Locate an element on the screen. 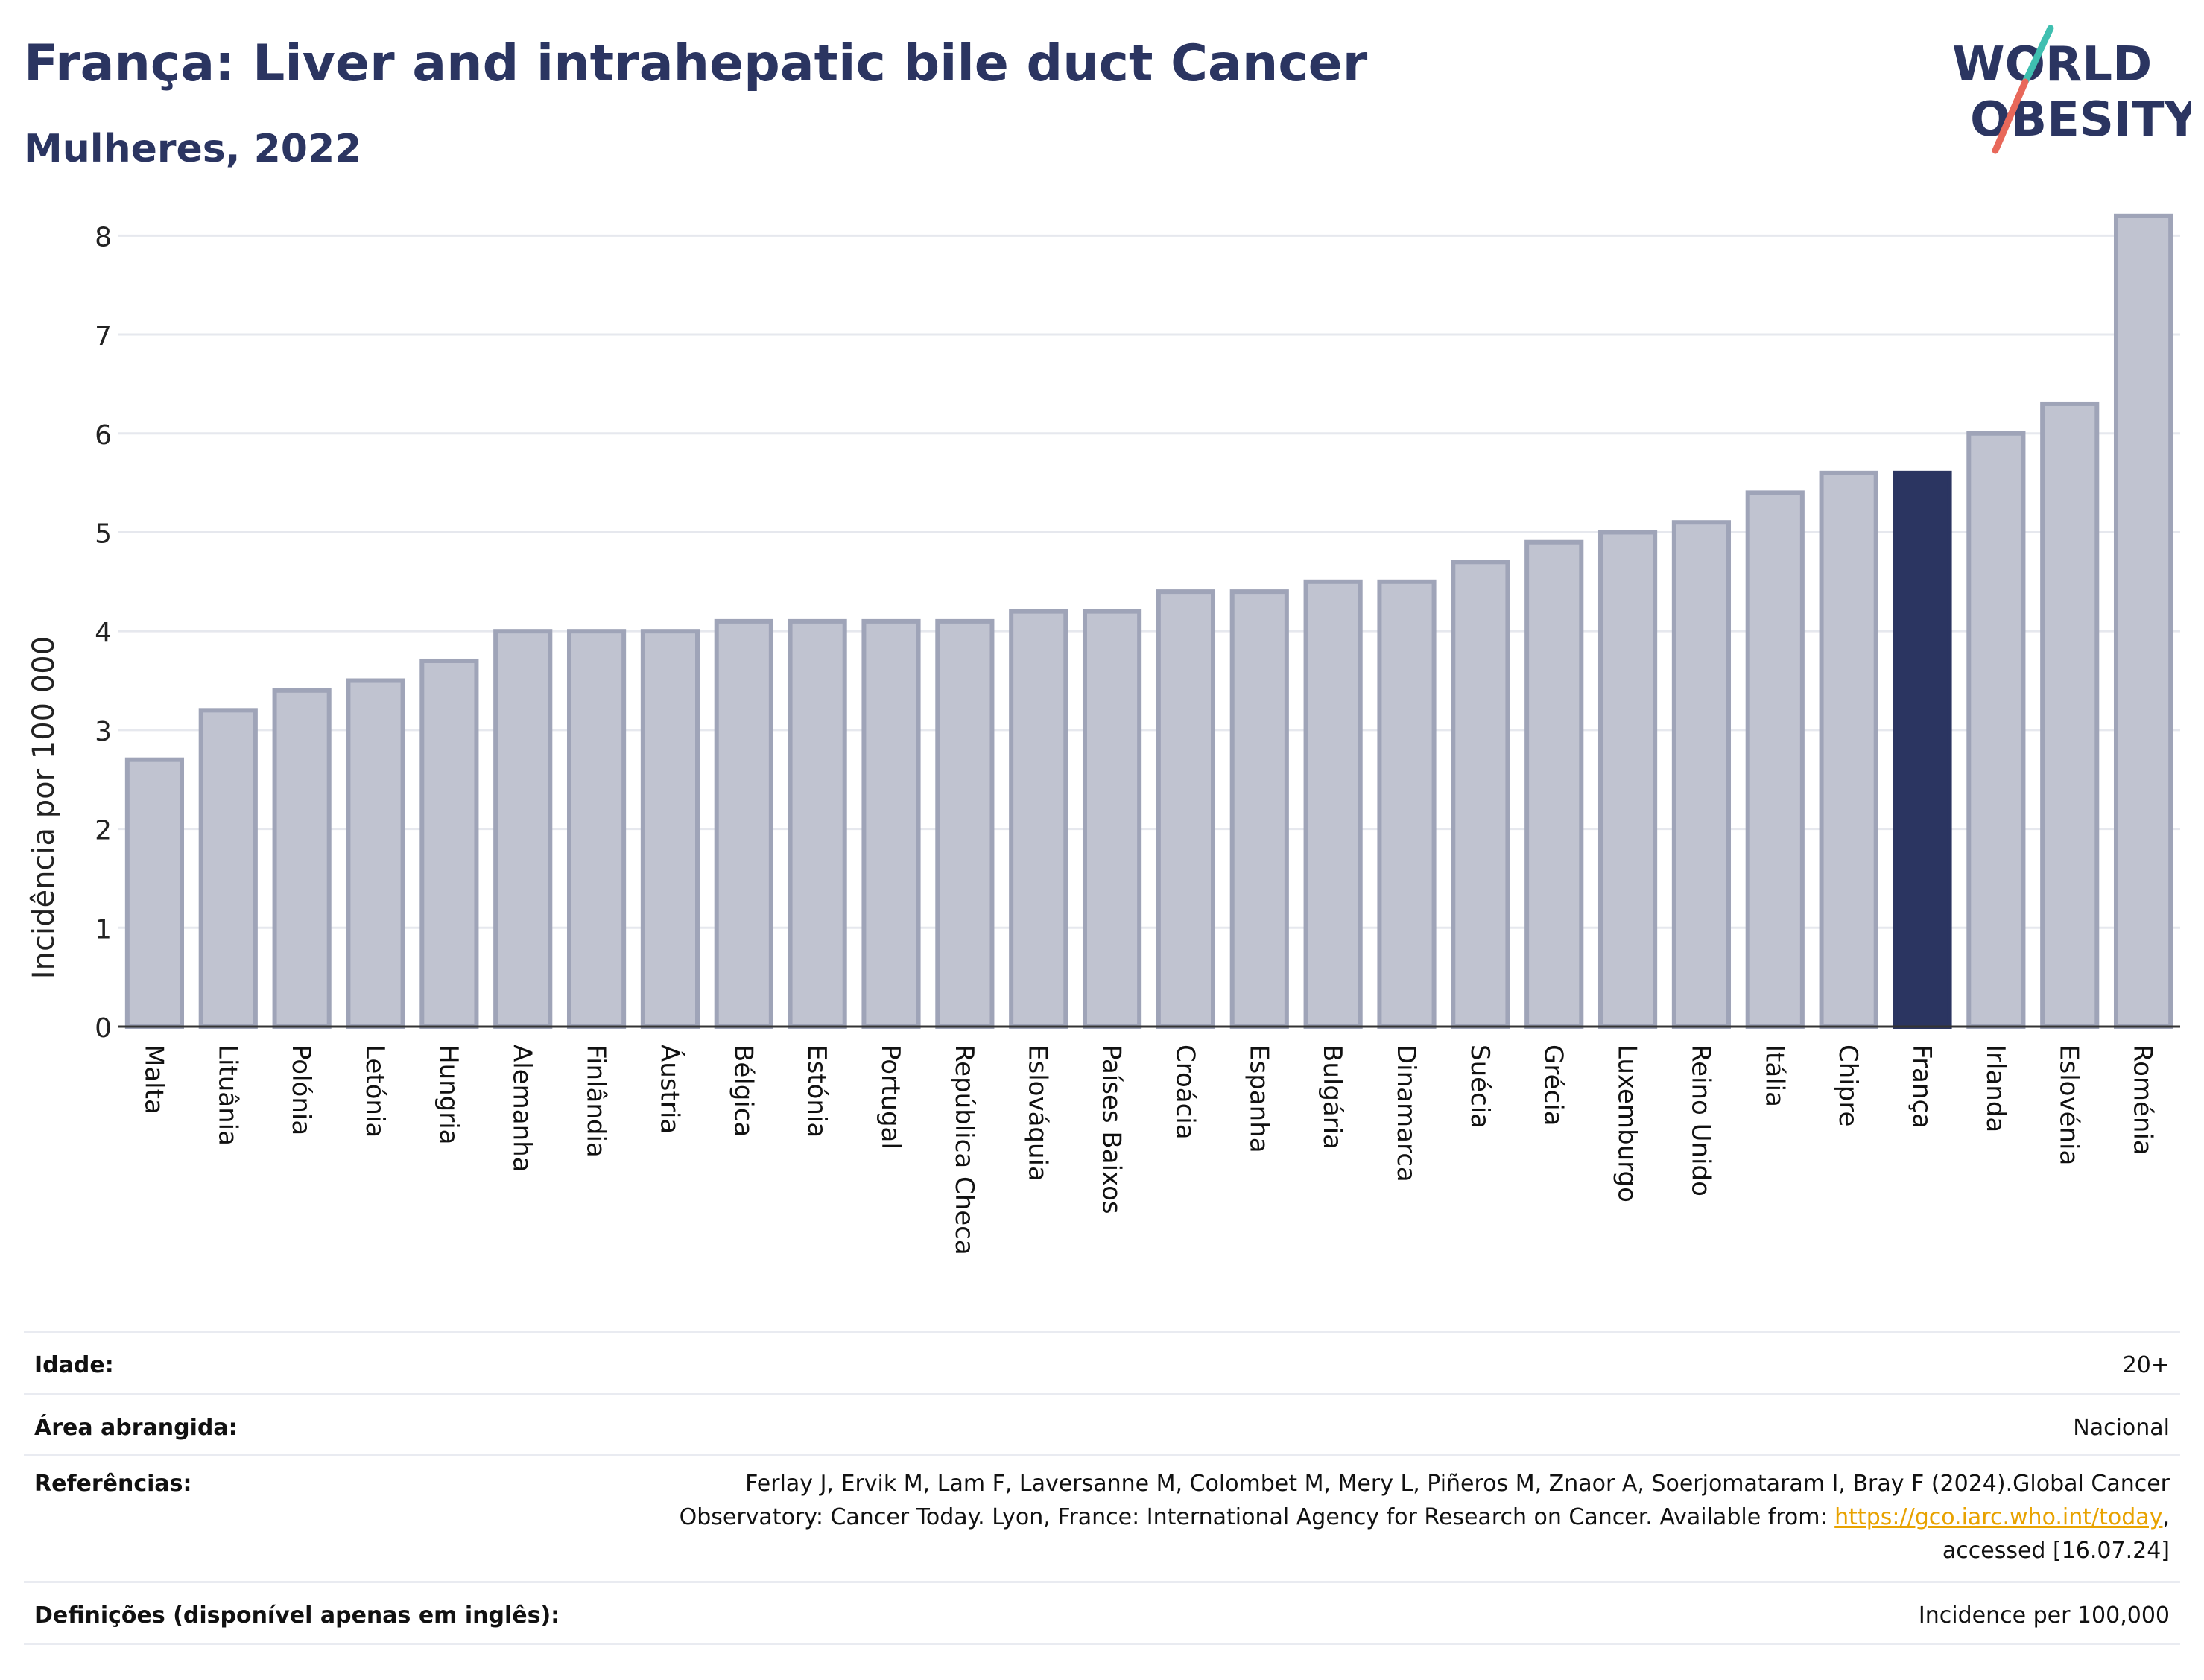 The width and height of the screenshot is (2204, 1680). bar-croácia is located at coordinates (1186, 809).